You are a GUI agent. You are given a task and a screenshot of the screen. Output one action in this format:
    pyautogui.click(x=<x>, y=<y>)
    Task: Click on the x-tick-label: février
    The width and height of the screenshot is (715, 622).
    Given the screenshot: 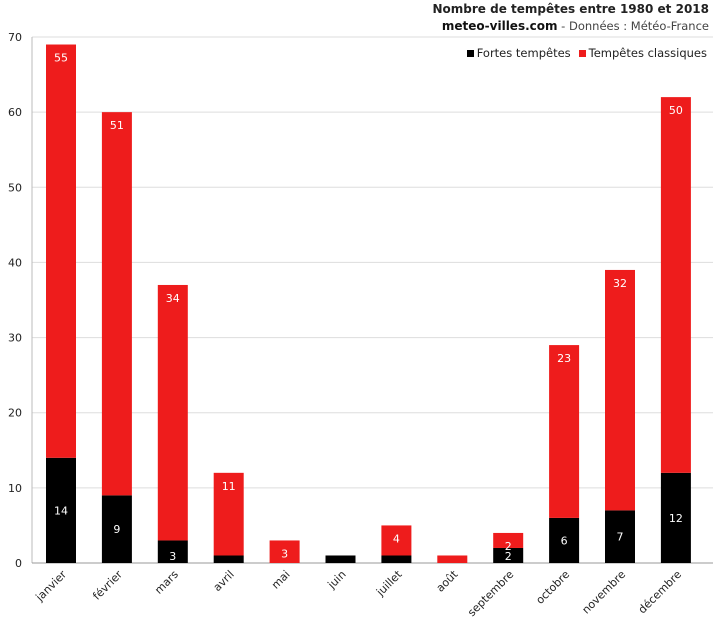 What is the action you would take?
    pyautogui.click(x=107, y=585)
    